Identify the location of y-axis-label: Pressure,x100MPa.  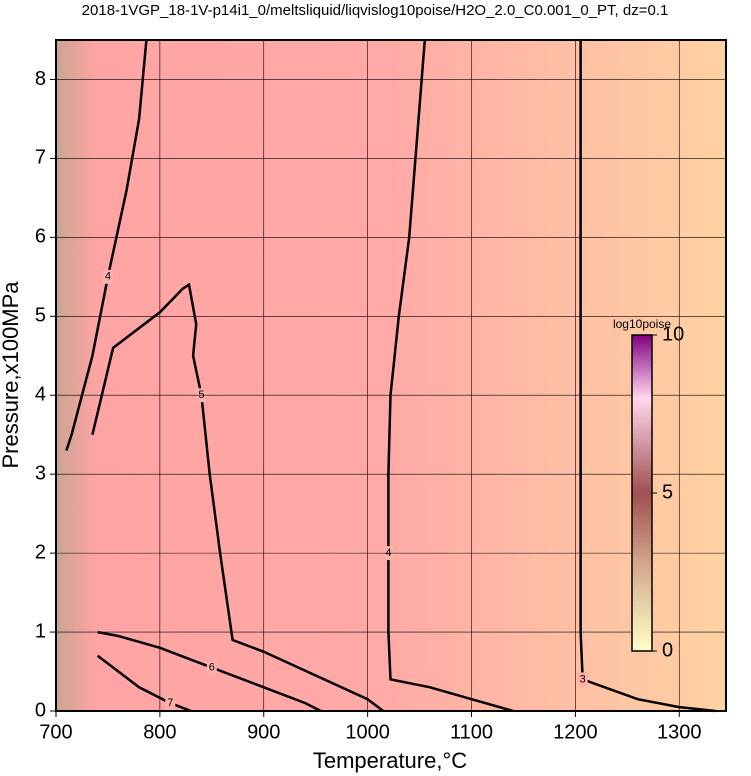
(11, 375).